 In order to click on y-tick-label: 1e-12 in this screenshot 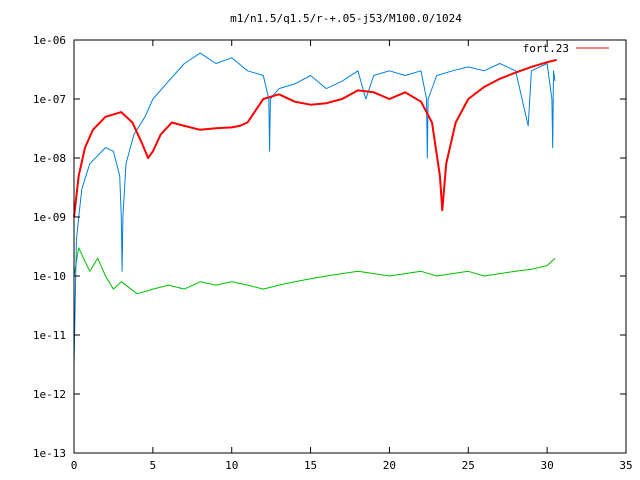, I will do `click(49, 394)`.